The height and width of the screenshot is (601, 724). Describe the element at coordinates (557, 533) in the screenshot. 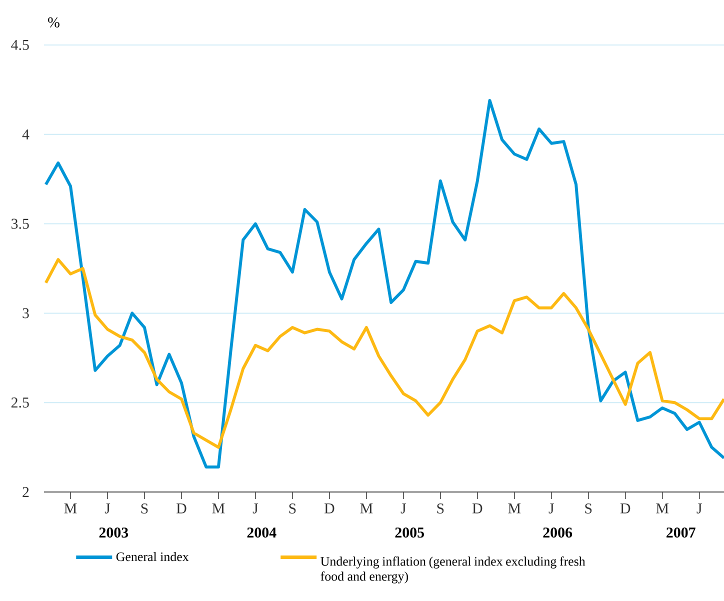

I see `text: 2006` at that location.